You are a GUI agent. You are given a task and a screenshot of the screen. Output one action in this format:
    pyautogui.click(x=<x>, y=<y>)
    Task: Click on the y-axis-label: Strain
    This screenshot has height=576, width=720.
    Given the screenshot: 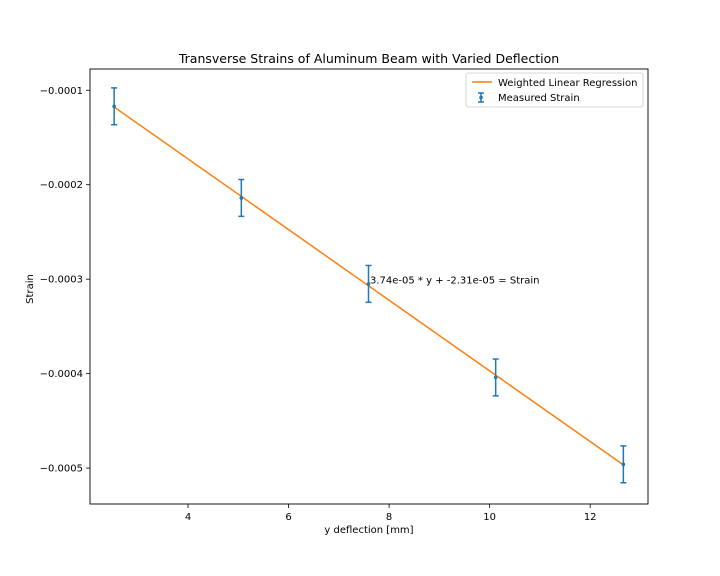 What is the action you would take?
    pyautogui.click(x=30, y=289)
    